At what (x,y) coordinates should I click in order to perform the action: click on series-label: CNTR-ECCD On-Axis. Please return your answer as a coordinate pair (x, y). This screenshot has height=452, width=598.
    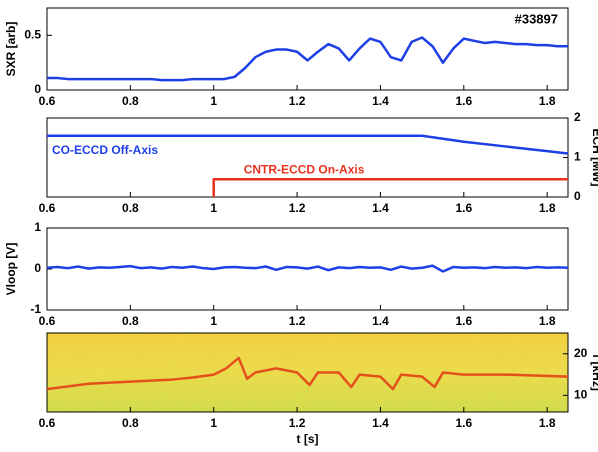
    Looking at the image, I should click on (304, 169).